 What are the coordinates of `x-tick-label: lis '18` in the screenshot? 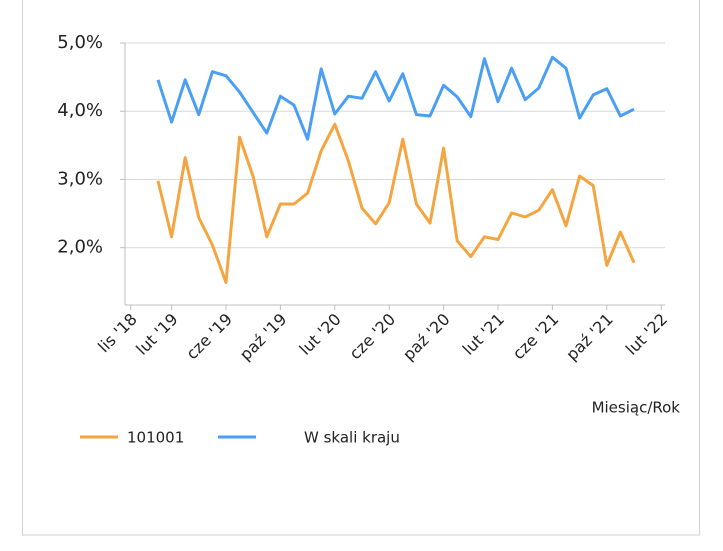 It's located at (117, 333).